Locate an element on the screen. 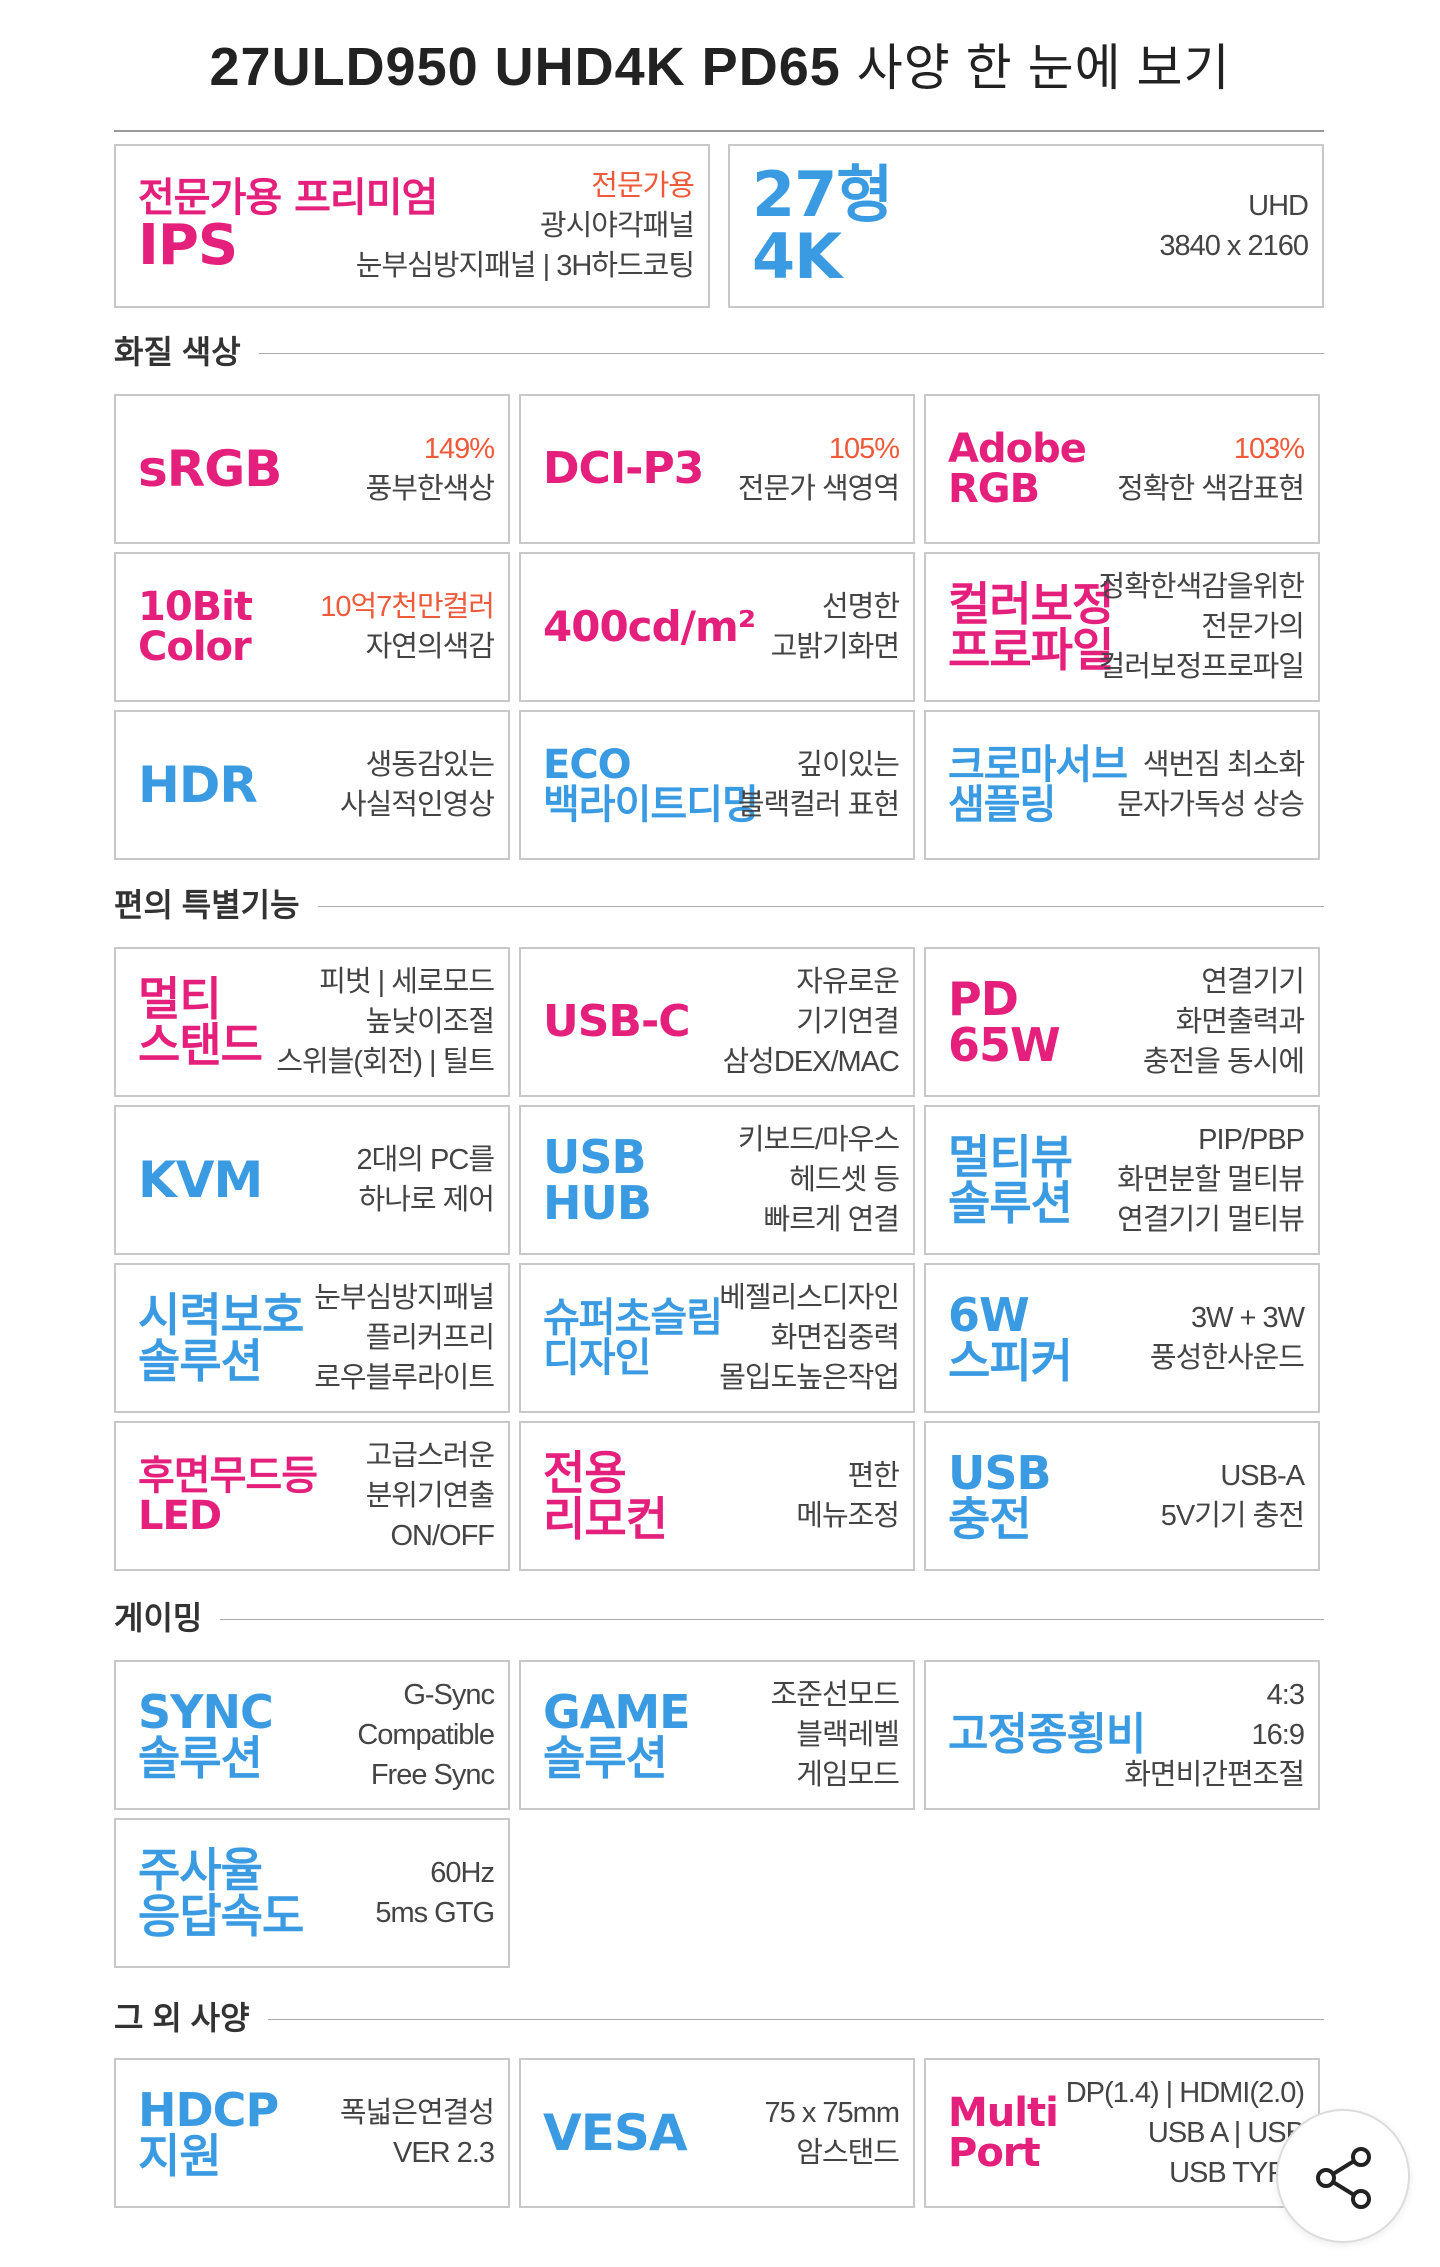 This screenshot has width=1440, height=2267. title-divider is located at coordinates (719, 131).